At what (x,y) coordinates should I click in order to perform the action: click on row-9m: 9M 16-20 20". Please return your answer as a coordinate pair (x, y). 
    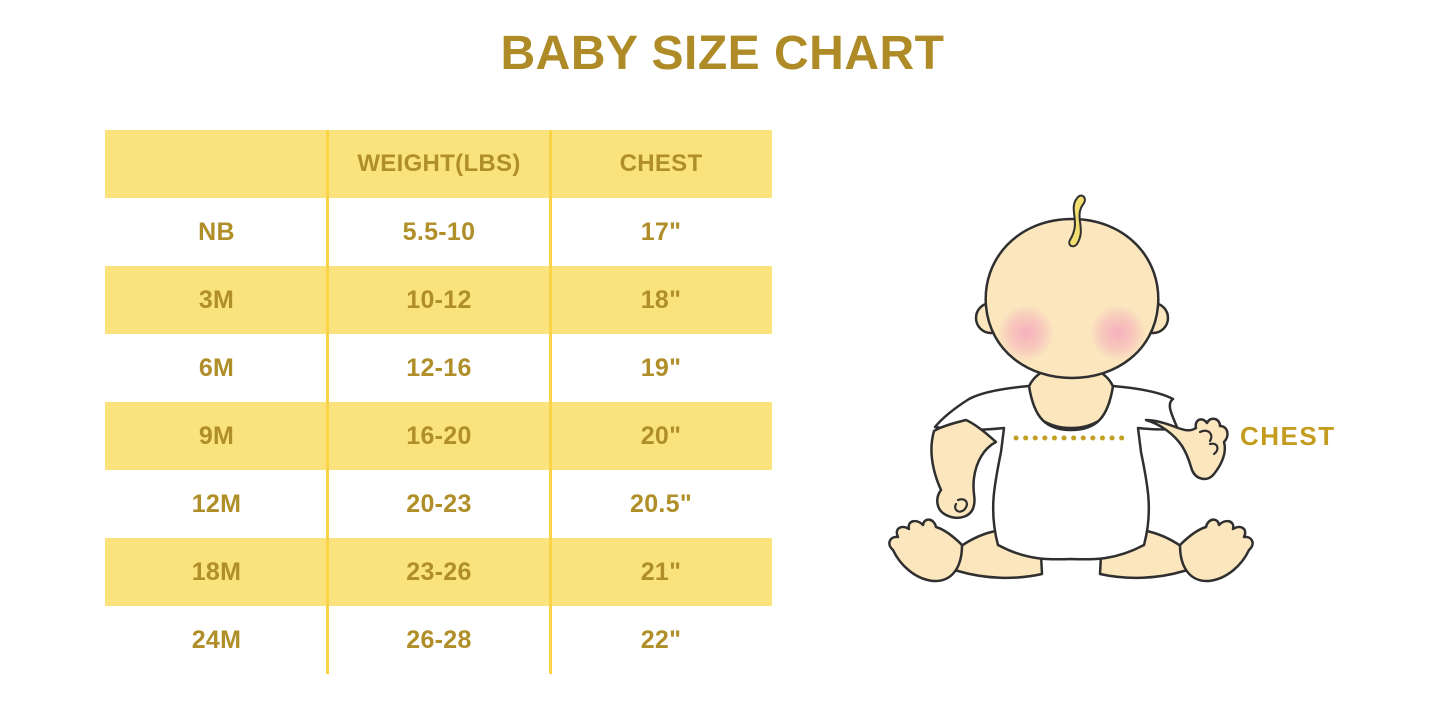
    Looking at the image, I should click on (438, 436).